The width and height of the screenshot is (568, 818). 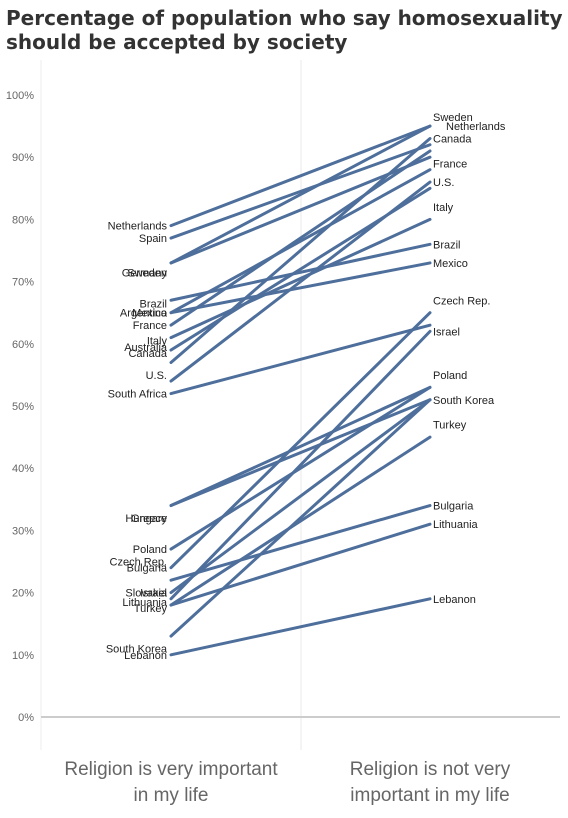 What do you see at coordinates (450, 164) in the screenshot?
I see `right-label-france: France` at bounding box center [450, 164].